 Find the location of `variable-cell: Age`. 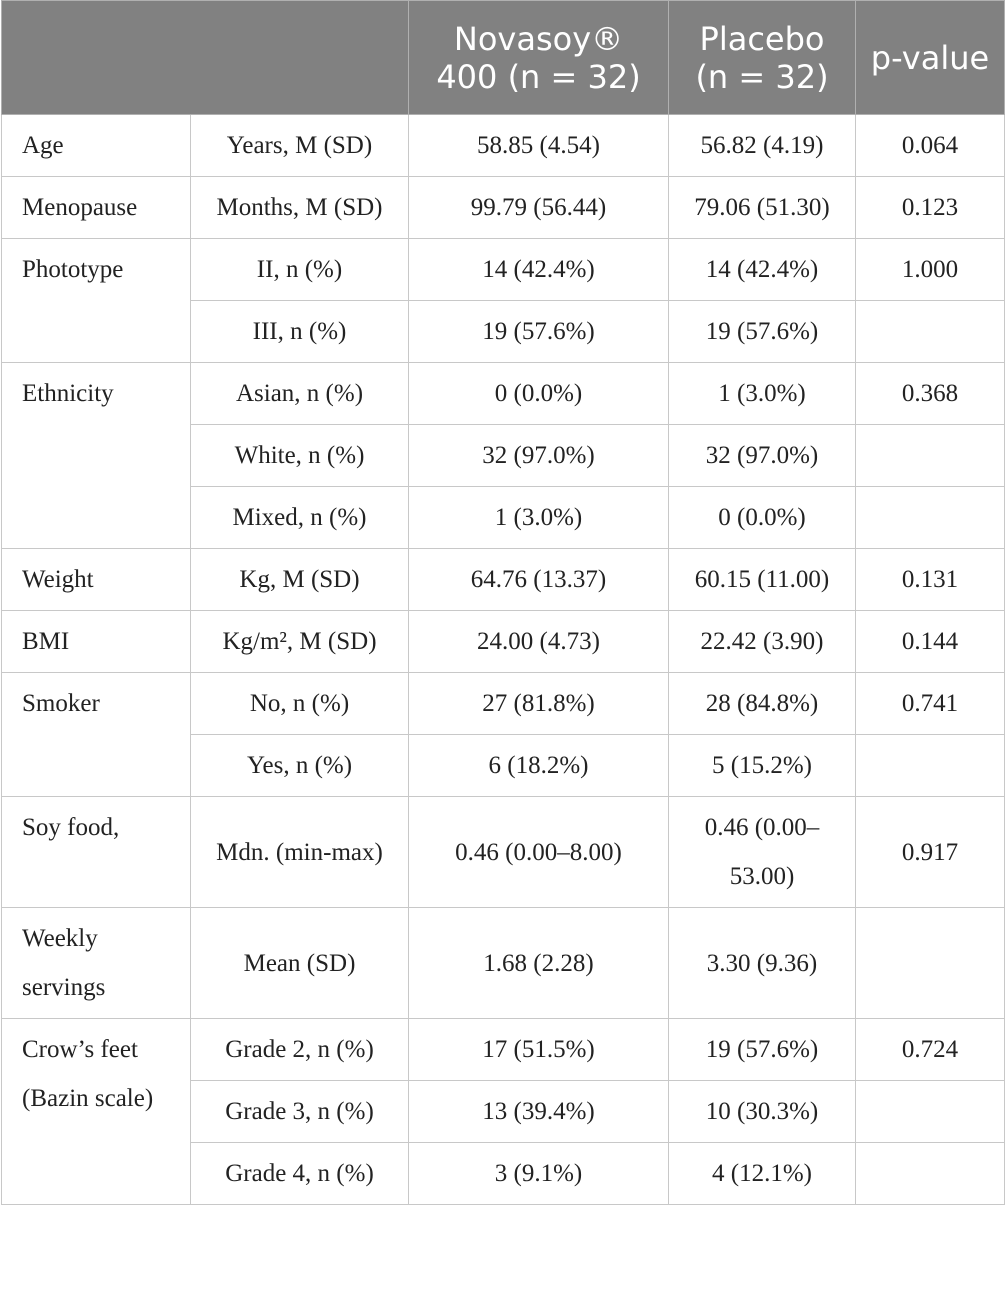

variable-cell: Age is located at coordinates (96, 145).